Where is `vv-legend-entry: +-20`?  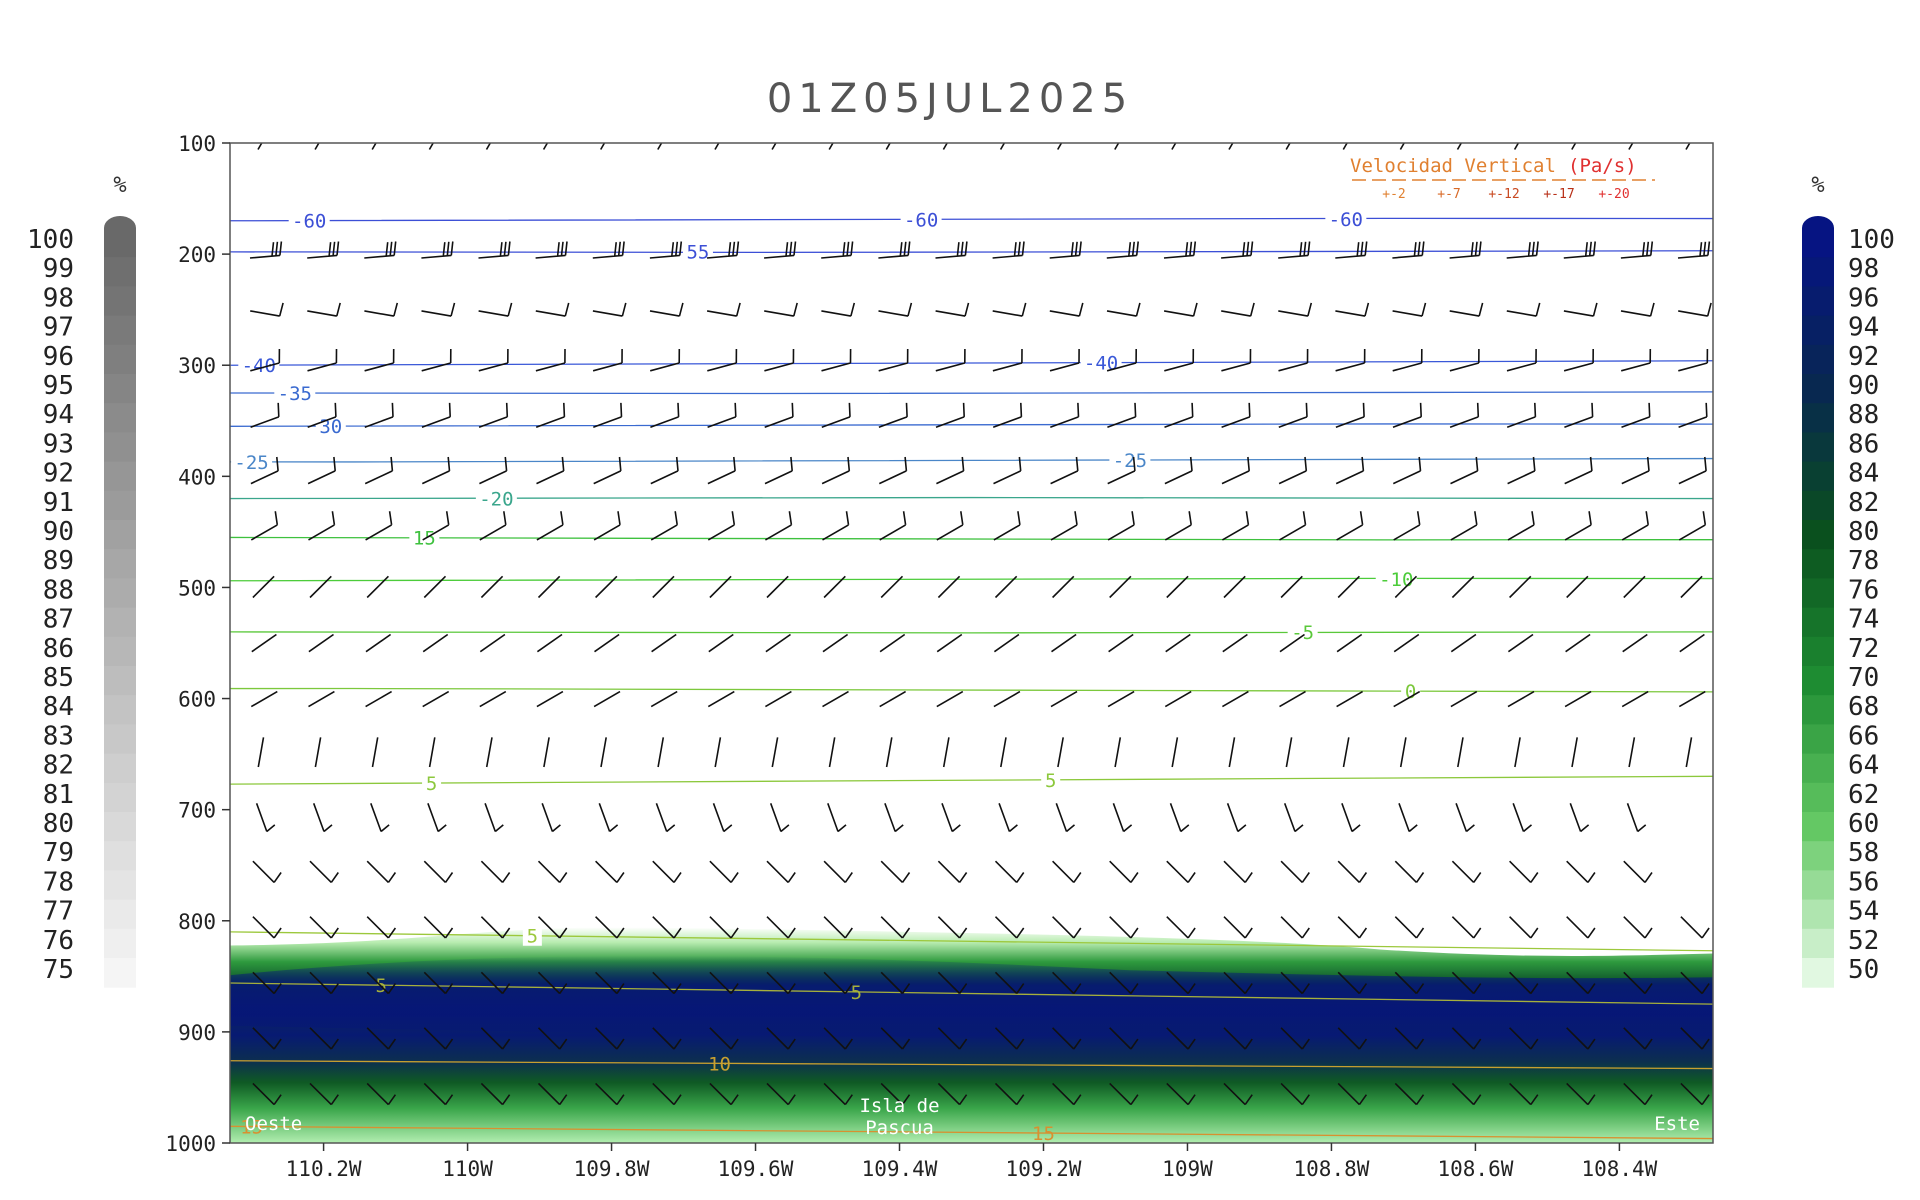 vv-legend-entry: +-20 is located at coordinates (1613, 194).